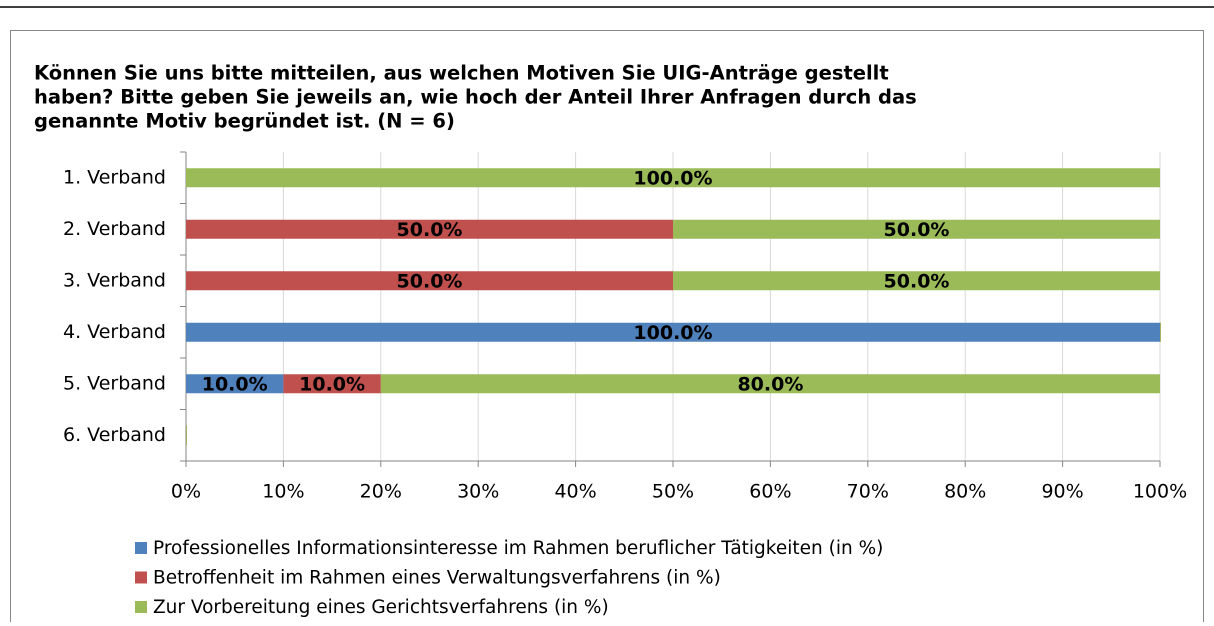 The height and width of the screenshot is (626, 1214). I want to click on y-tick-label: 3. Verband, so click(114, 280).